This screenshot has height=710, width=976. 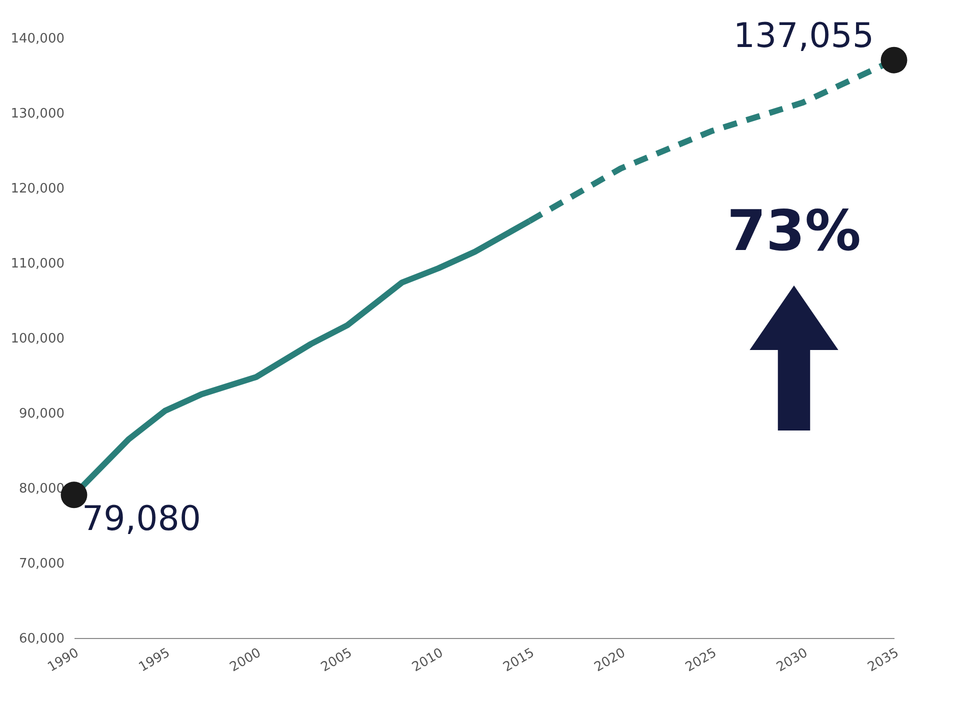 I want to click on y-tick-label: 60,000, so click(x=41, y=639).